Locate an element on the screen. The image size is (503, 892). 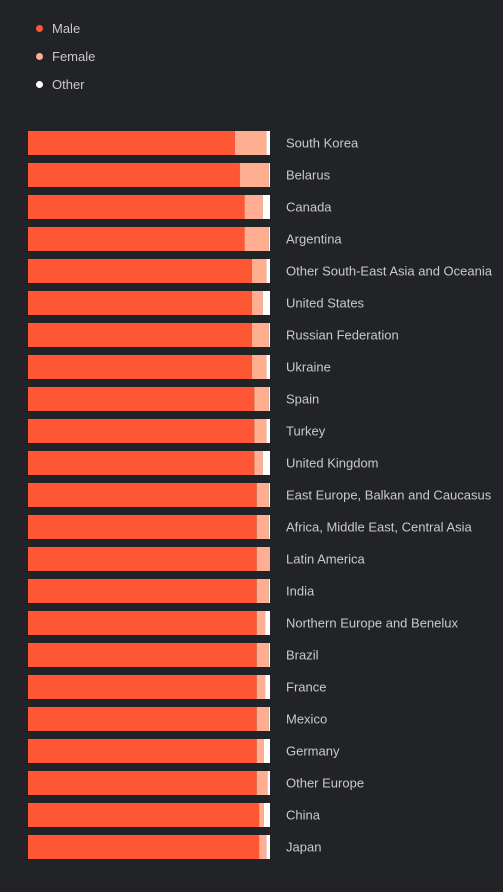
bar-row: Canada is located at coordinates (180, 207).